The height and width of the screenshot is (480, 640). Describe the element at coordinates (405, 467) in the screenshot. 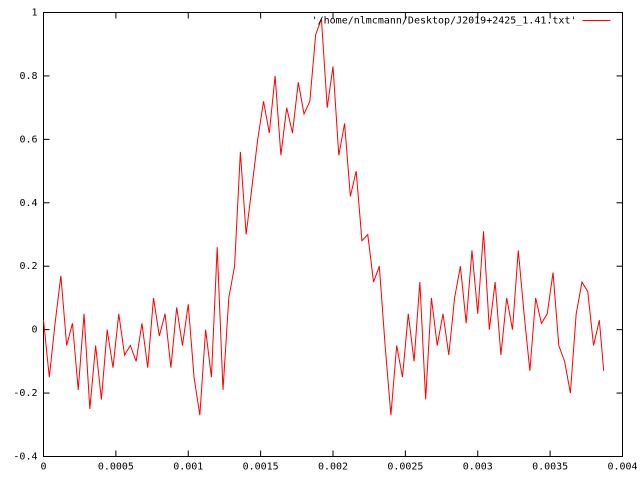

I see `x-tick-label: 0.0025` at that location.